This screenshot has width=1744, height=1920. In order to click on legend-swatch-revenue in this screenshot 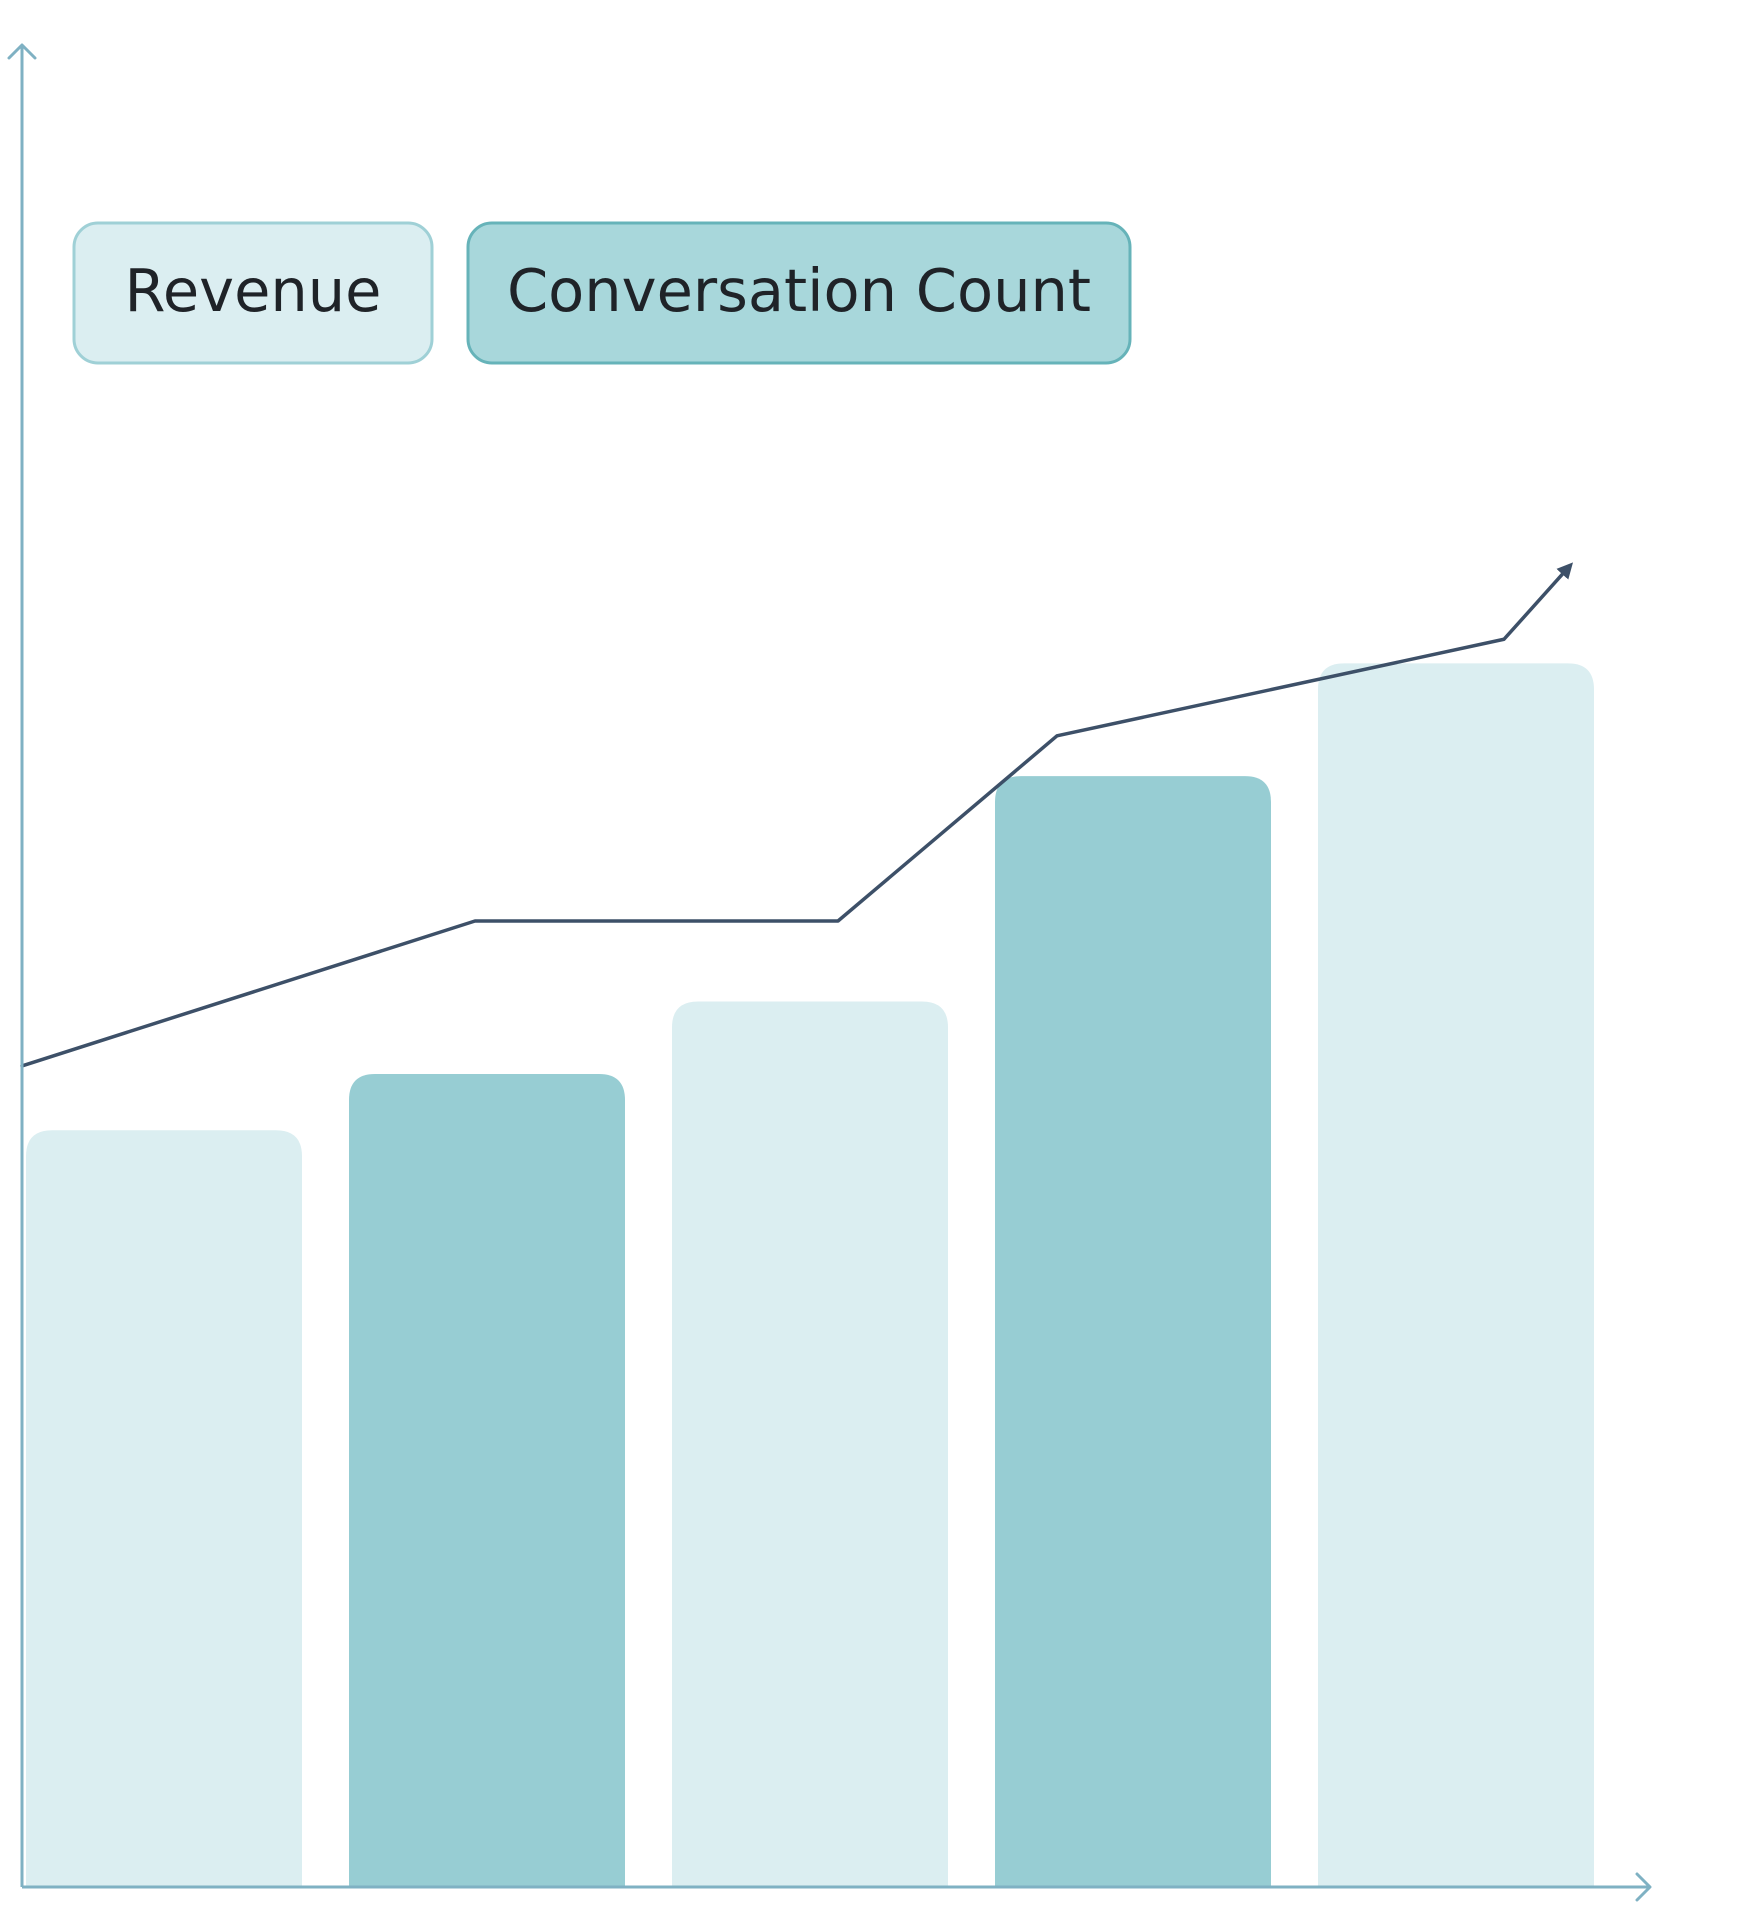, I will do `click(253, 293)`.